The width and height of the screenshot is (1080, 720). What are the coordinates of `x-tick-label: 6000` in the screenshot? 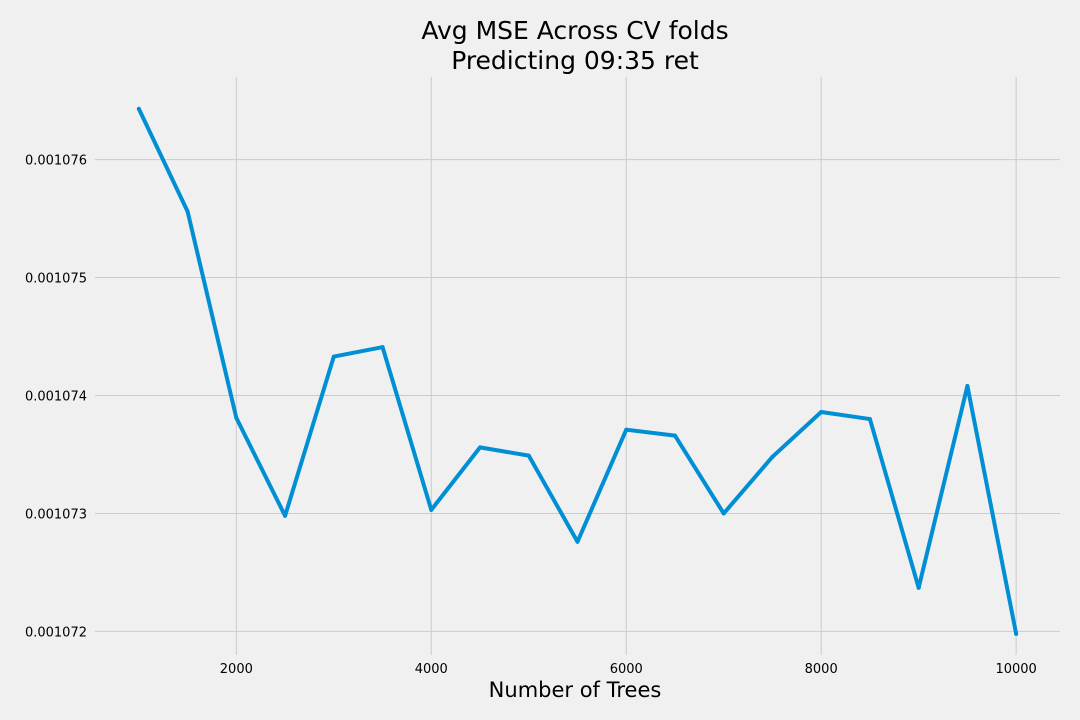 It's located at (626, 669).